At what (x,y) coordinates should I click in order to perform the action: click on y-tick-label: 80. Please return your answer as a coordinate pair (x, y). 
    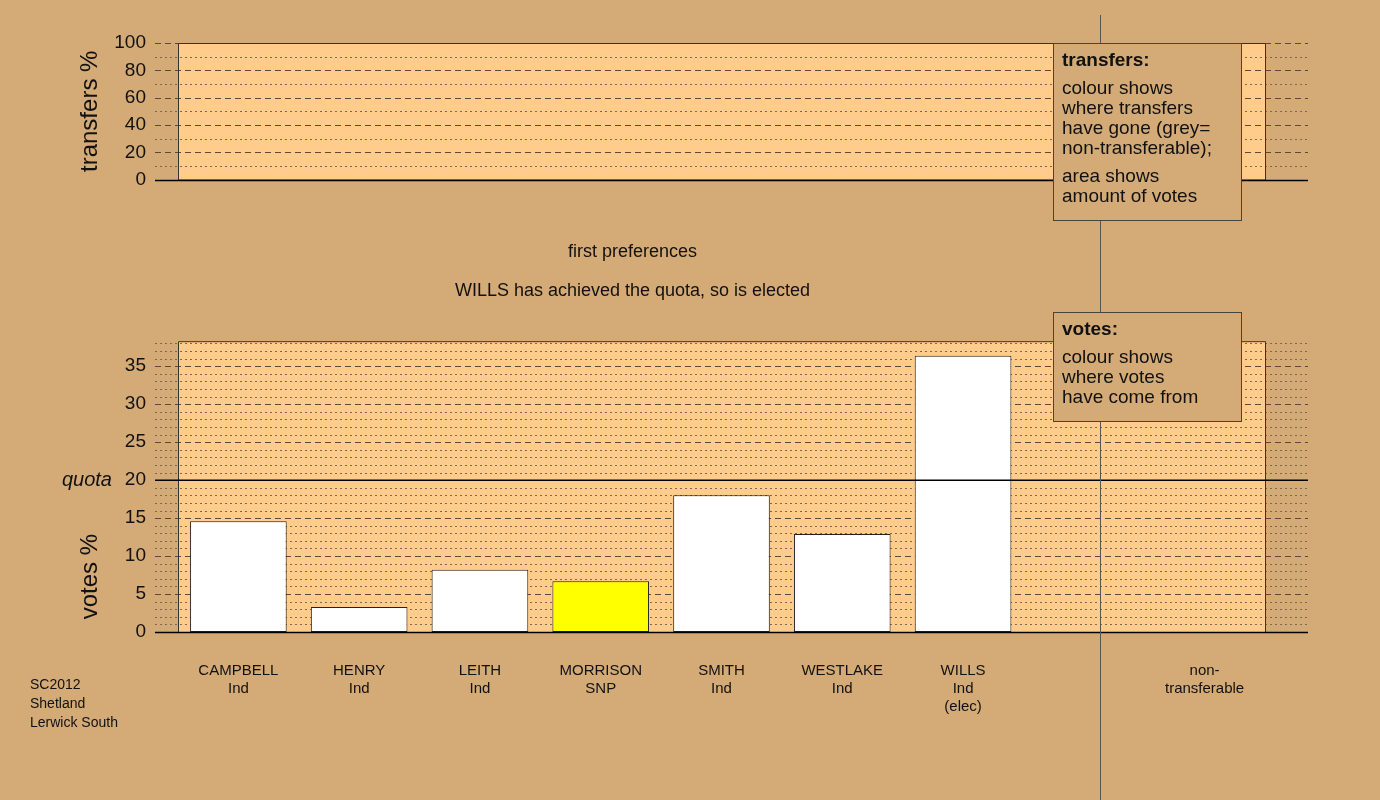
    Looking at the image, I should click on (135, 69).